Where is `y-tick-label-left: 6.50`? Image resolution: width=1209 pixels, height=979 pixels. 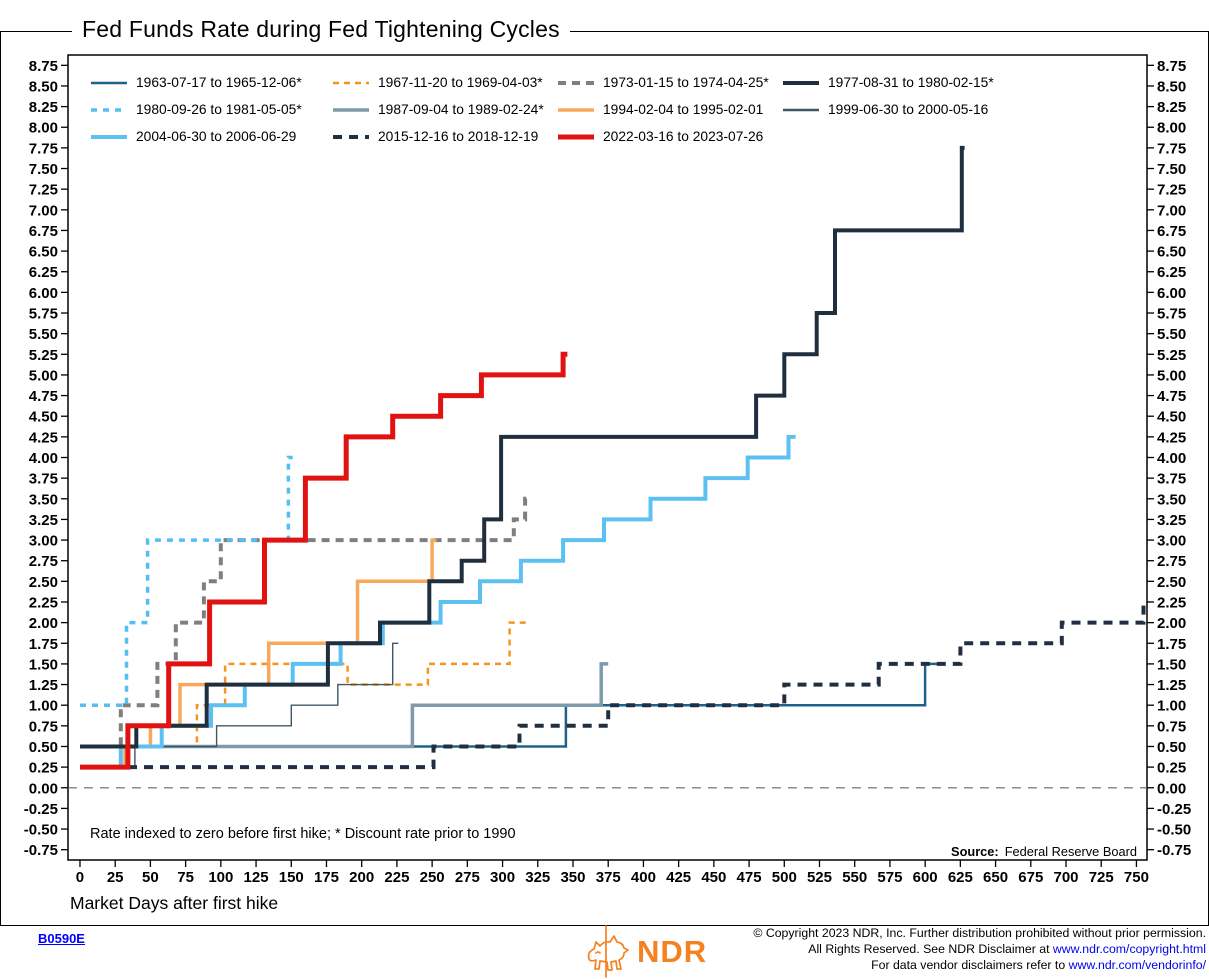 y-tick-label-left: 6.50 is located at coordinates (43, 252).